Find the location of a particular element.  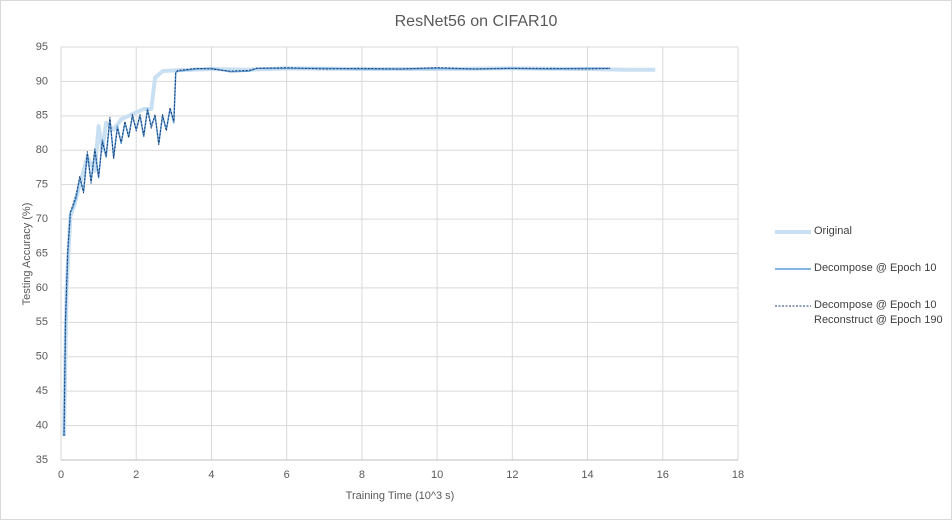

x-tick-label: 16 is located at coordinates (663, 475).